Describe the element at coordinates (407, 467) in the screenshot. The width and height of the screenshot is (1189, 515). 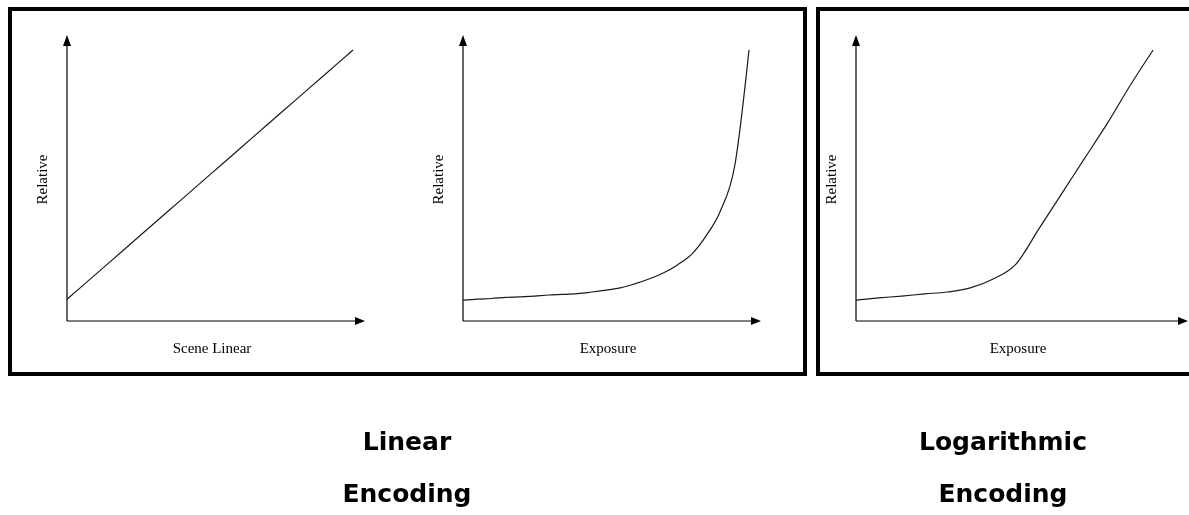
I see `text: Linear Encoding` at that location.